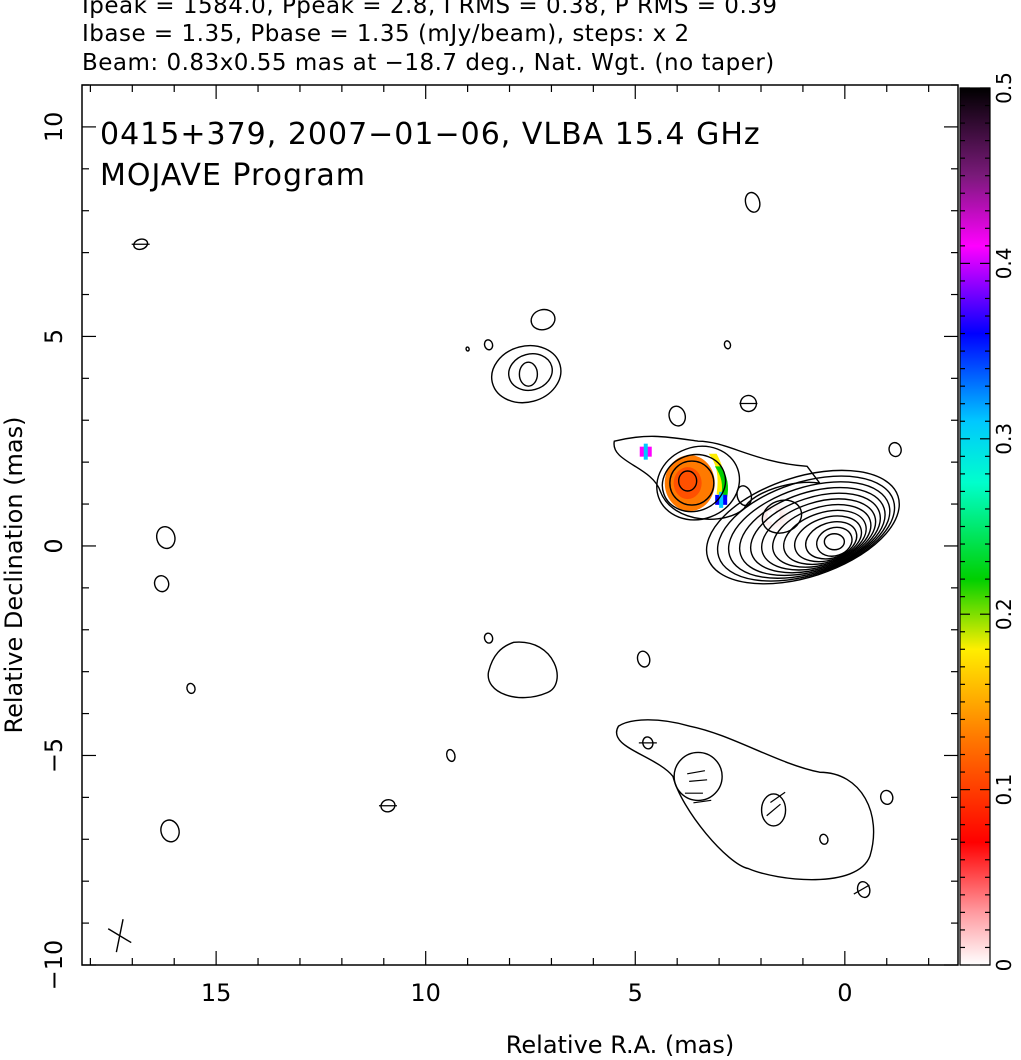  I want to click on contour-southern-lobe, so click(745, 800).